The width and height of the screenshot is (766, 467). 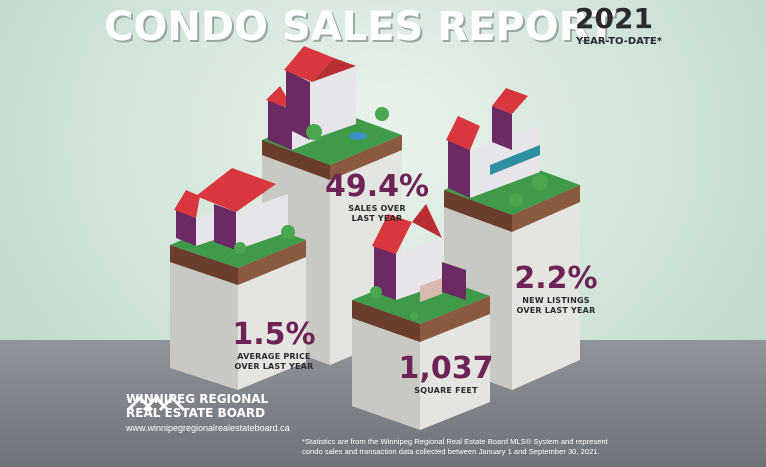 What do you see at coordinates (377, 218) in the screenshot?
I see `stat-label: LAST YEAR` at bounding box center [377, 218].